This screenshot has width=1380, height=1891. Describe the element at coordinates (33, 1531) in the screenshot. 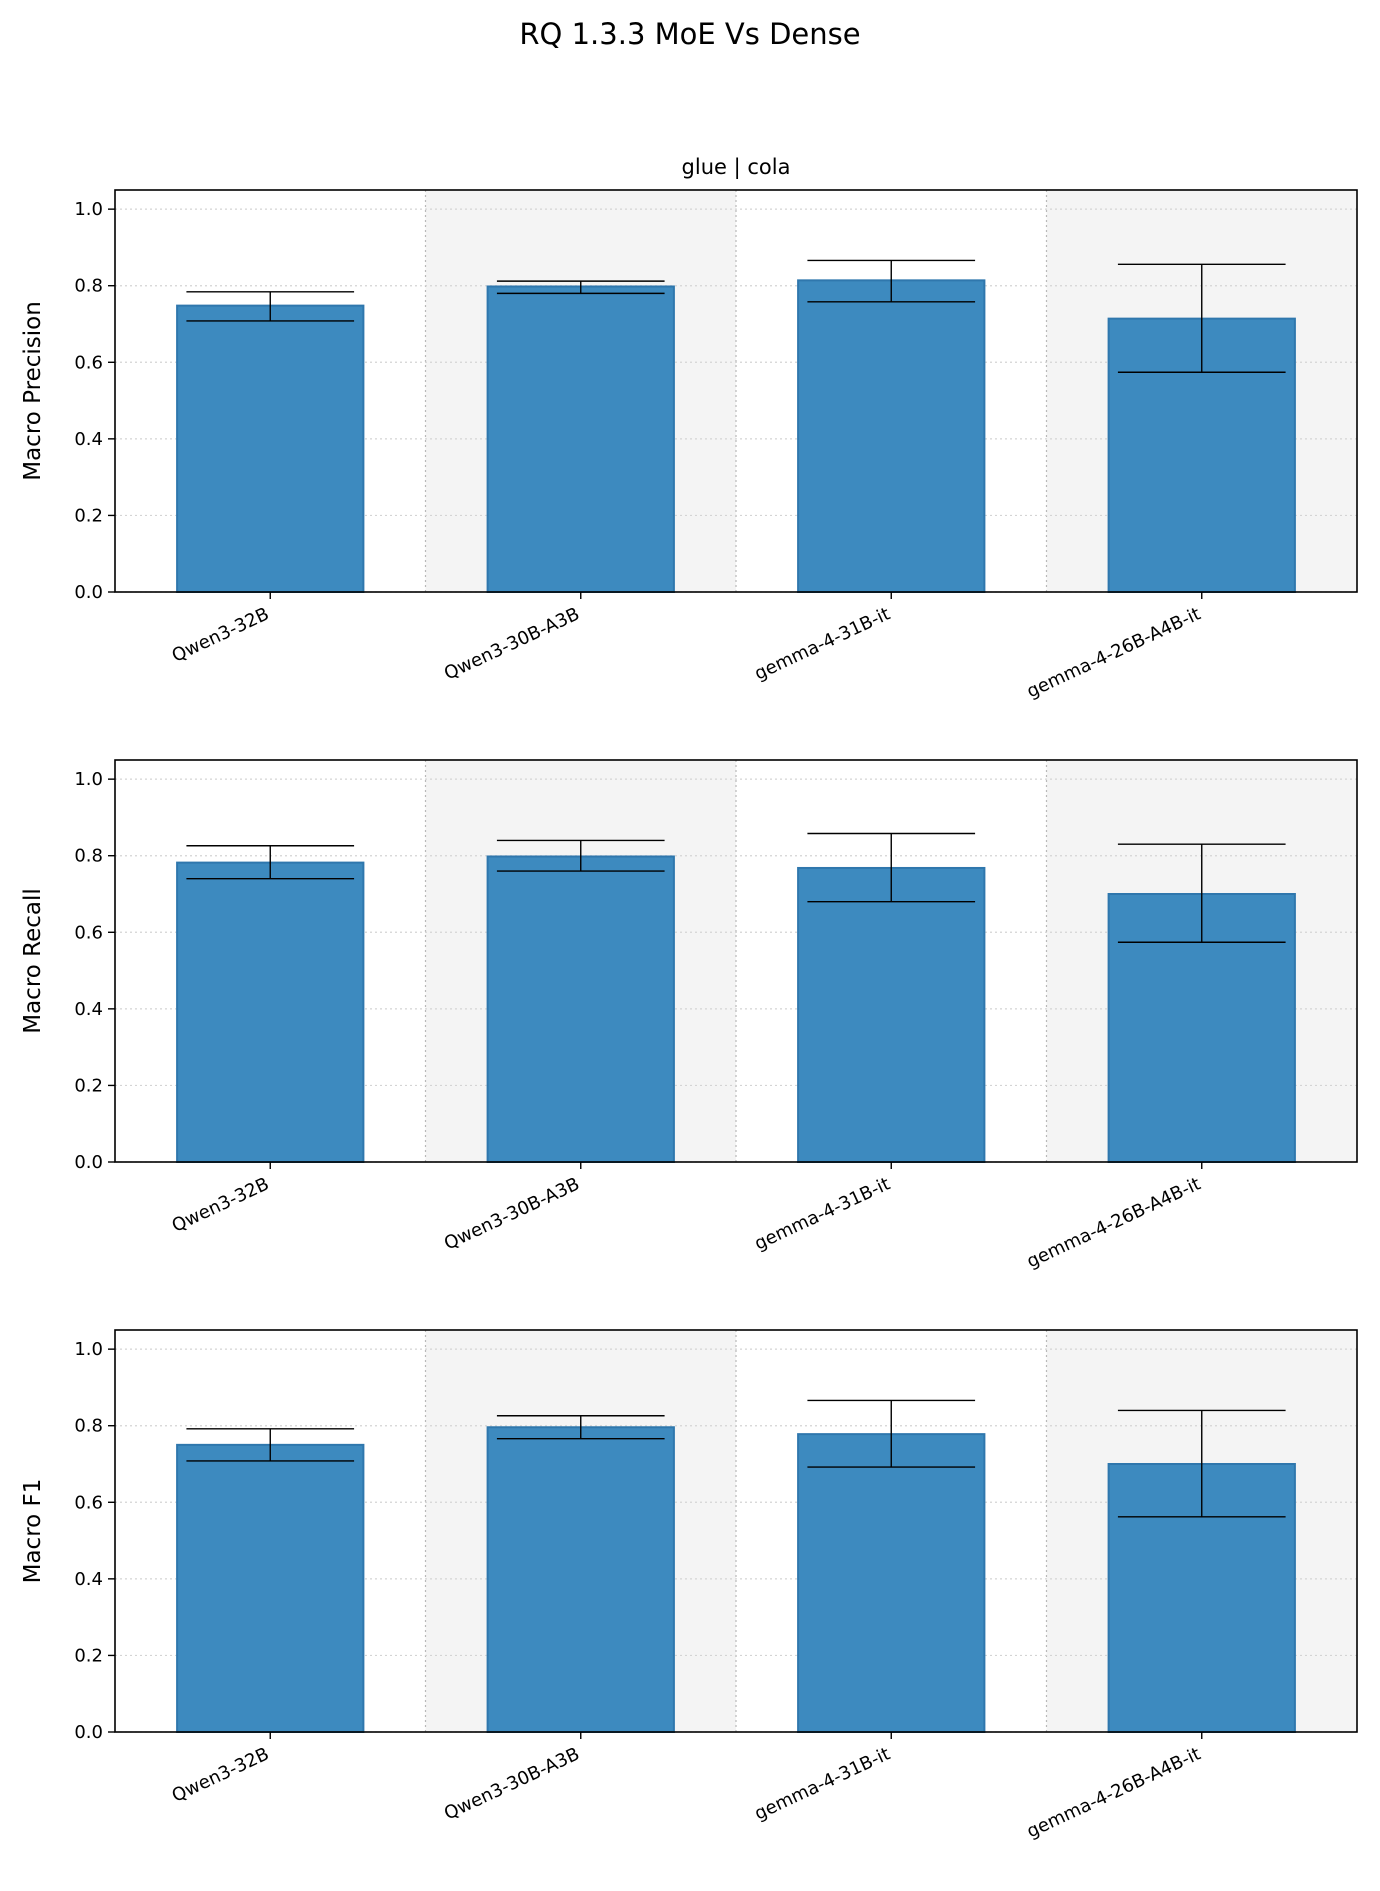

I see `y-axis-label: Macro F1` at that location.